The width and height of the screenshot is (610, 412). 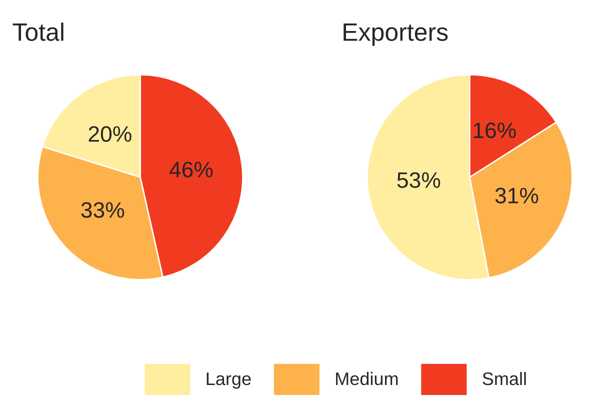 What do you see at coordinates (495, 130) in the screenshot?
I see `data-label: 16%` at bounding box center [495, 130].